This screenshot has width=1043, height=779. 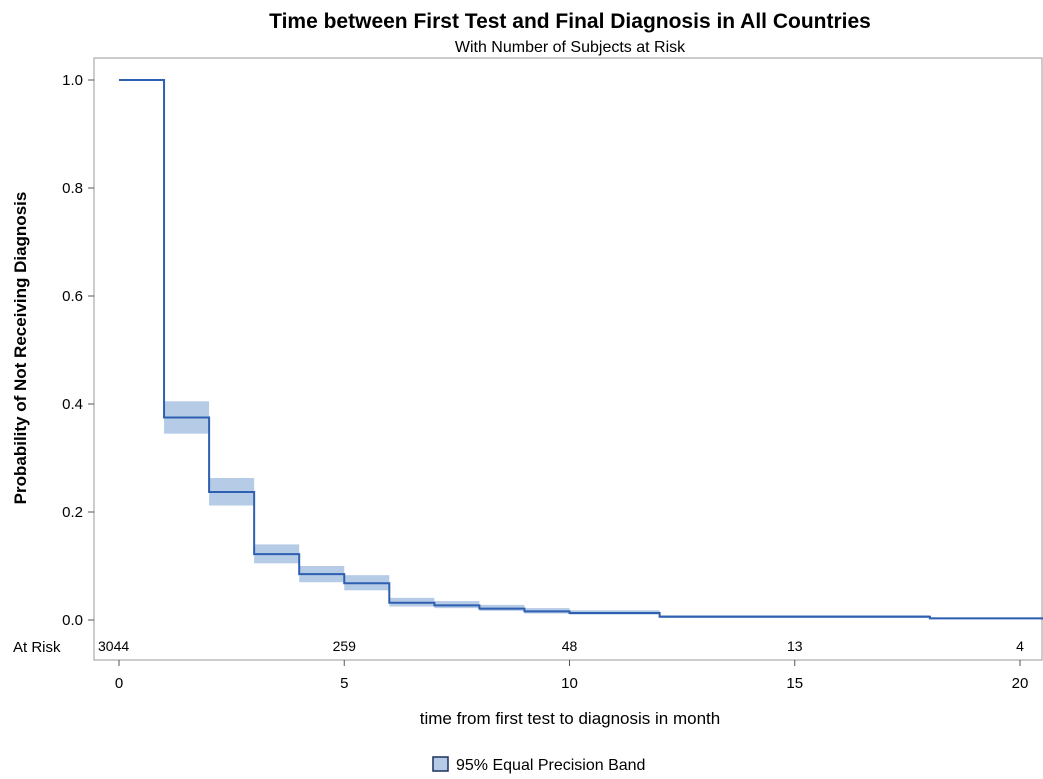 I want to click on at-risk-value-2: 48, so click(x=570, y=646).